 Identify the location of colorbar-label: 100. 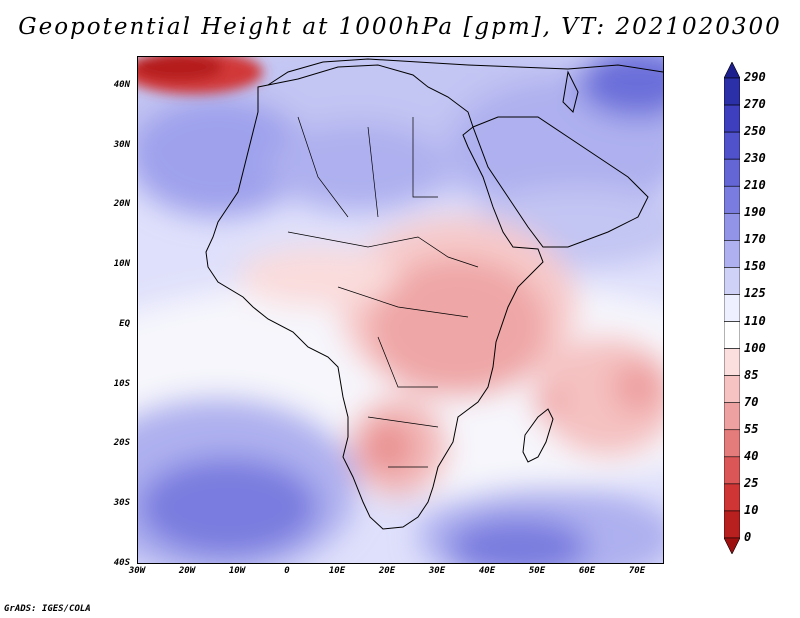
(755, 347).